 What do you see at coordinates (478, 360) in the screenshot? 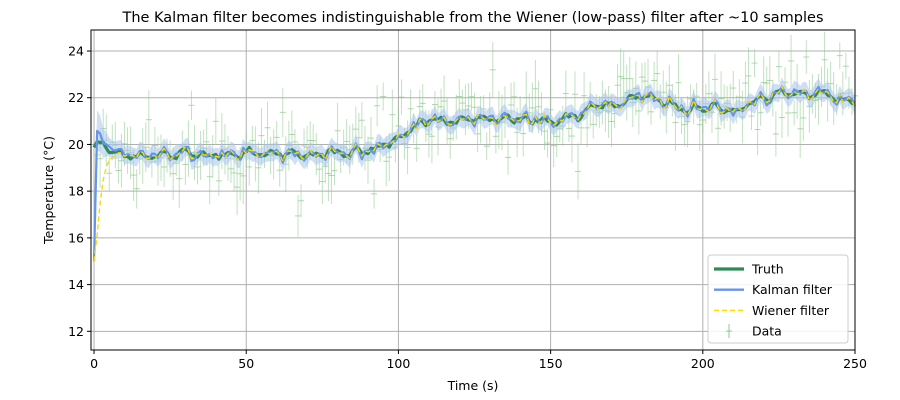
I see `x-axis-ticks: 0 50 100 150 200 250` at bounding box center [478, 360].